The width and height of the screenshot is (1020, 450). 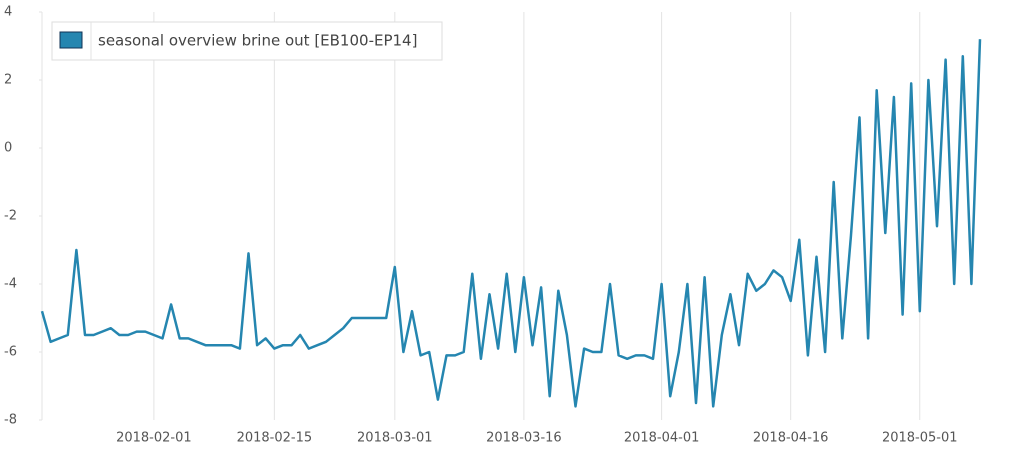 What do you see at coordinates (920, 438) in the screenshot?
I see `x-tick-label: 2018-05-01` at bounding box center [920, 438].